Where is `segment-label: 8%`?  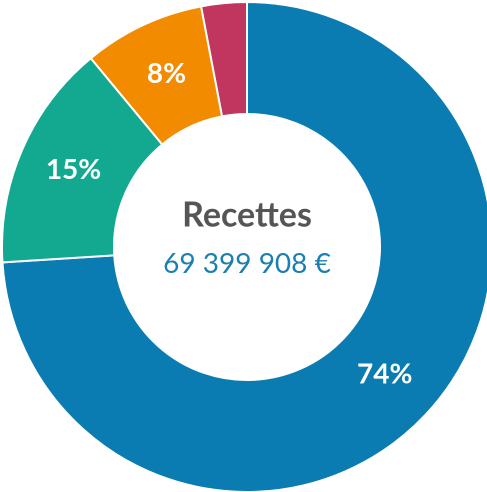
segment-label: 8% is located at coordinates (166, 72).